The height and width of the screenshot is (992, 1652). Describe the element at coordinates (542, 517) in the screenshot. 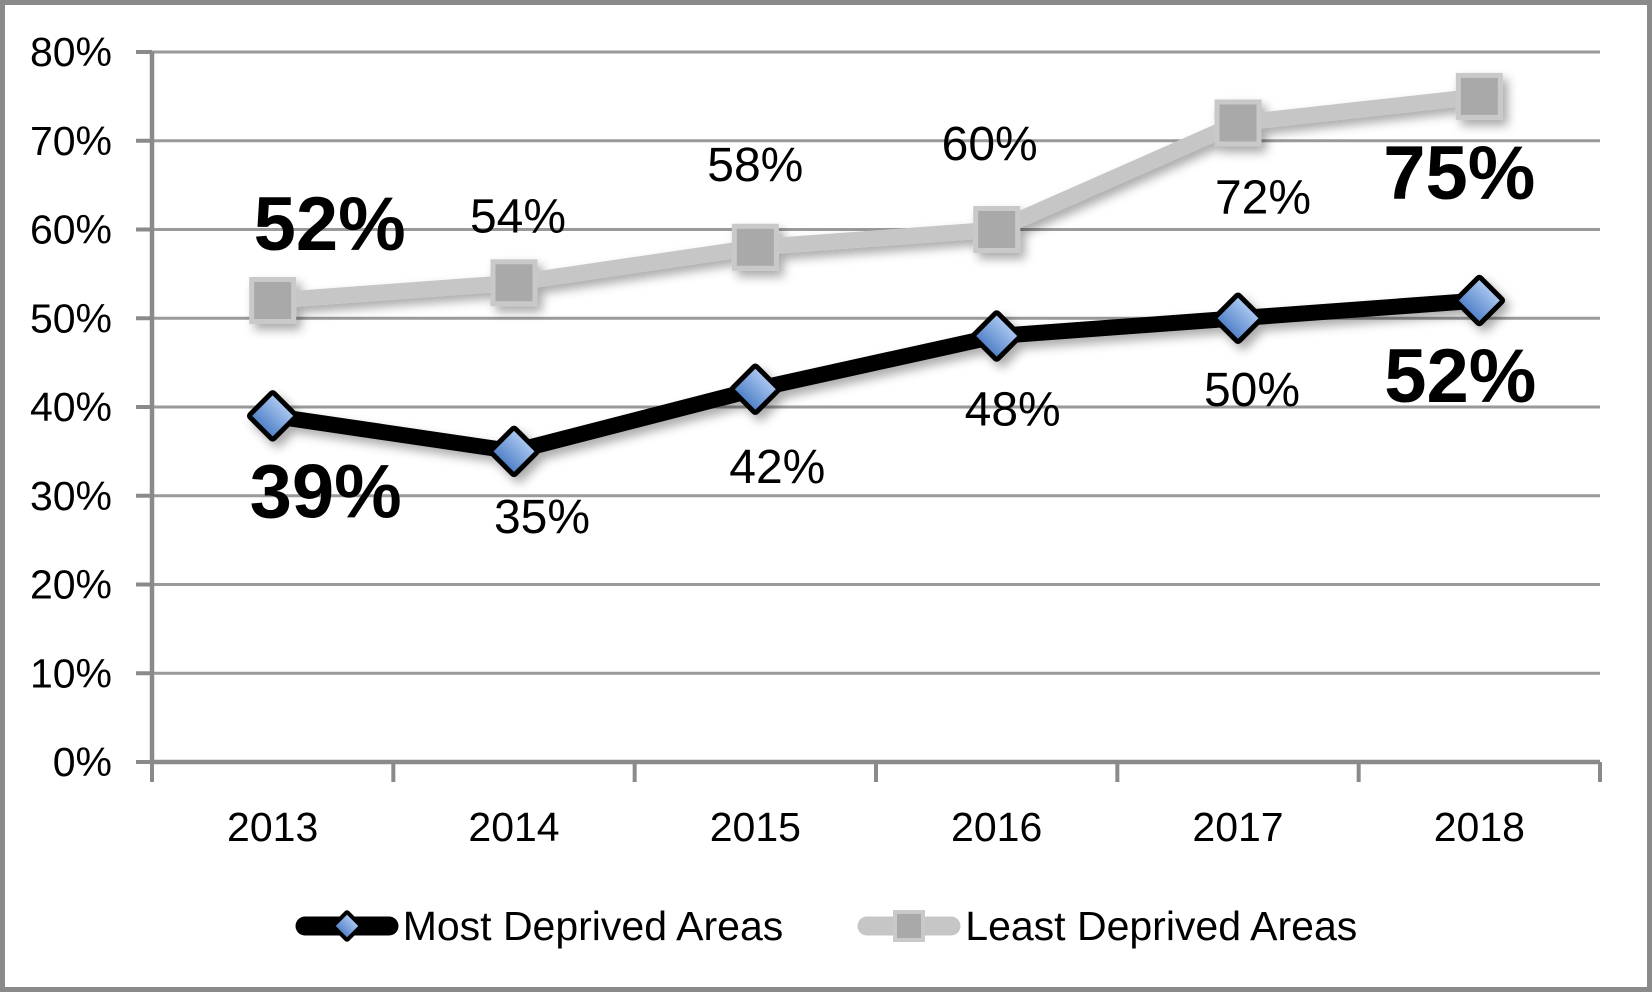

I see `data-label: 35%` at that location.